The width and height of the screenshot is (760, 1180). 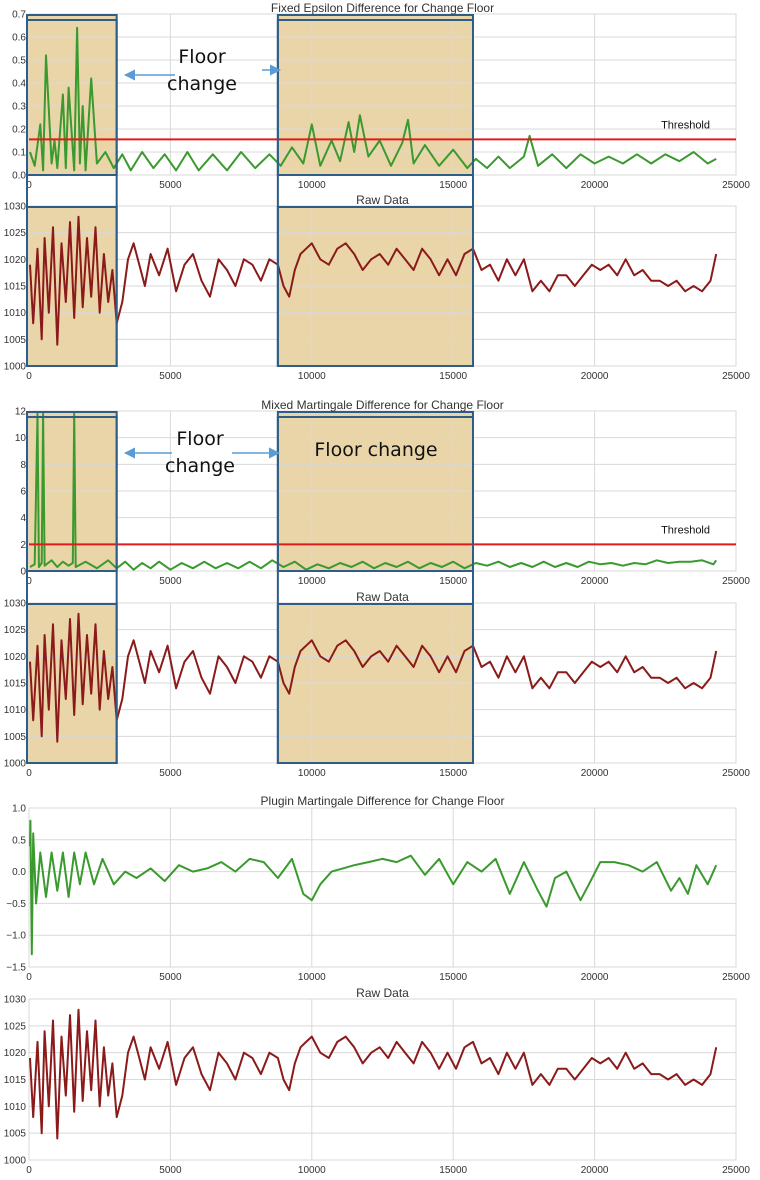 I want to click on y-tick-label: −1.0, so click(x=16, y=936).